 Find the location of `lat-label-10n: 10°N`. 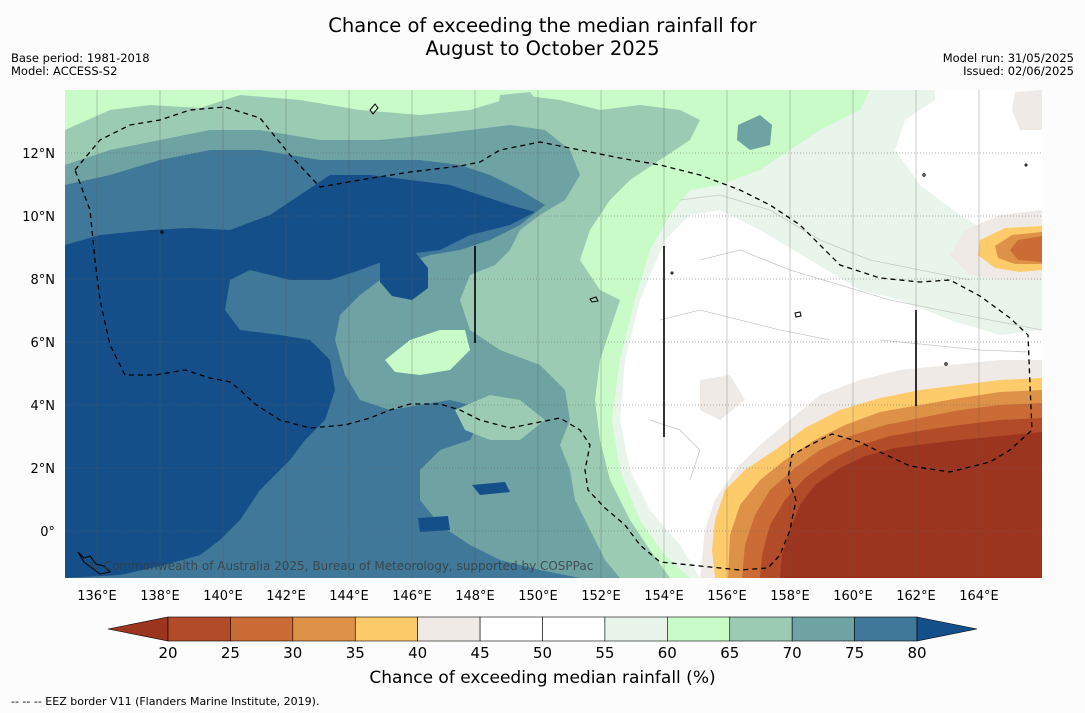

lat-label-10n: 10°N is located at coordinates (38, 217).